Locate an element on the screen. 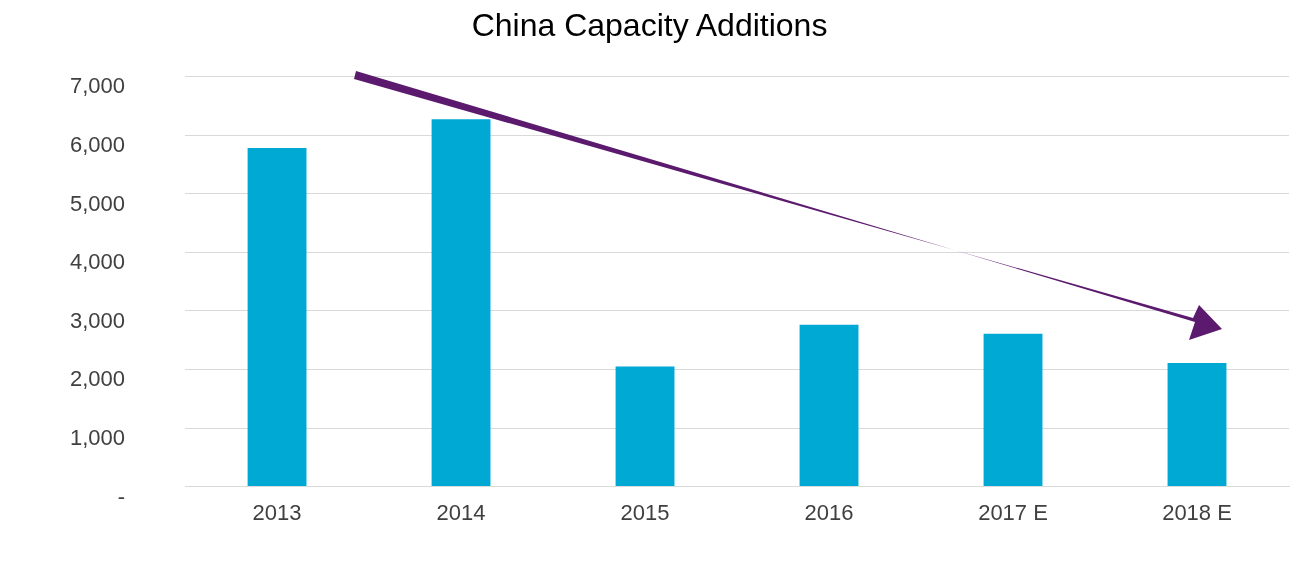  x-tick-label: 2015 is located at coordinates (645, 512).